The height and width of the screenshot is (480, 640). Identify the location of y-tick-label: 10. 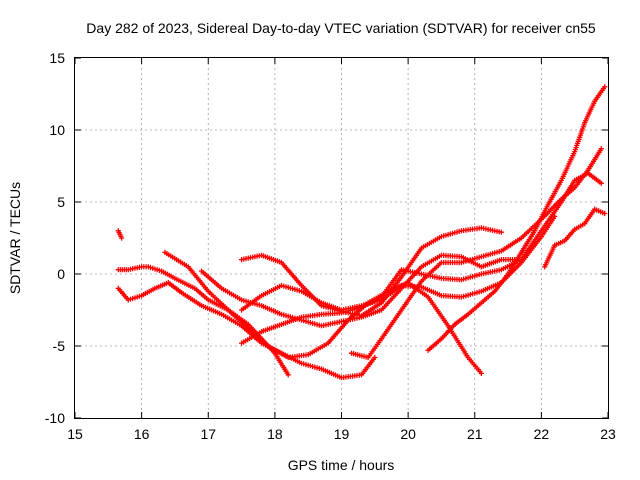
(57, 130).